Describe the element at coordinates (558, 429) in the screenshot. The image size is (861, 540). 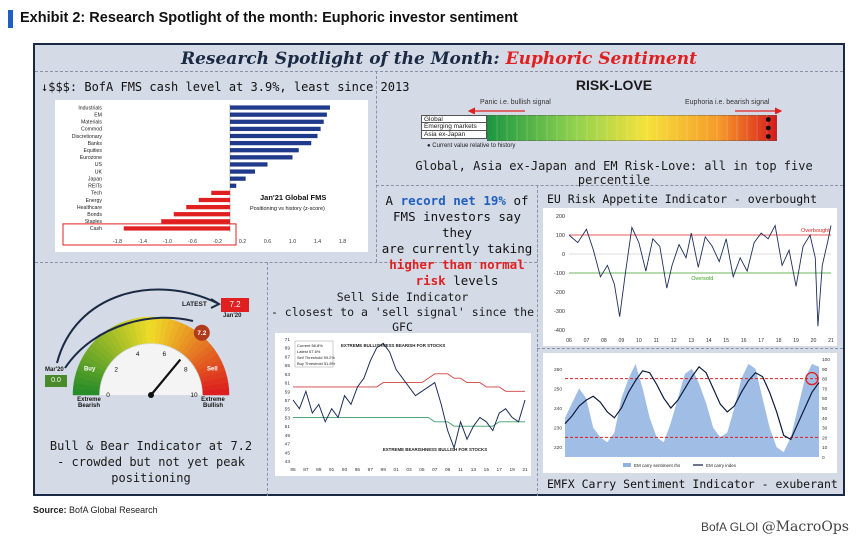
I see `emfx-y-left-tick: 230` at that location.